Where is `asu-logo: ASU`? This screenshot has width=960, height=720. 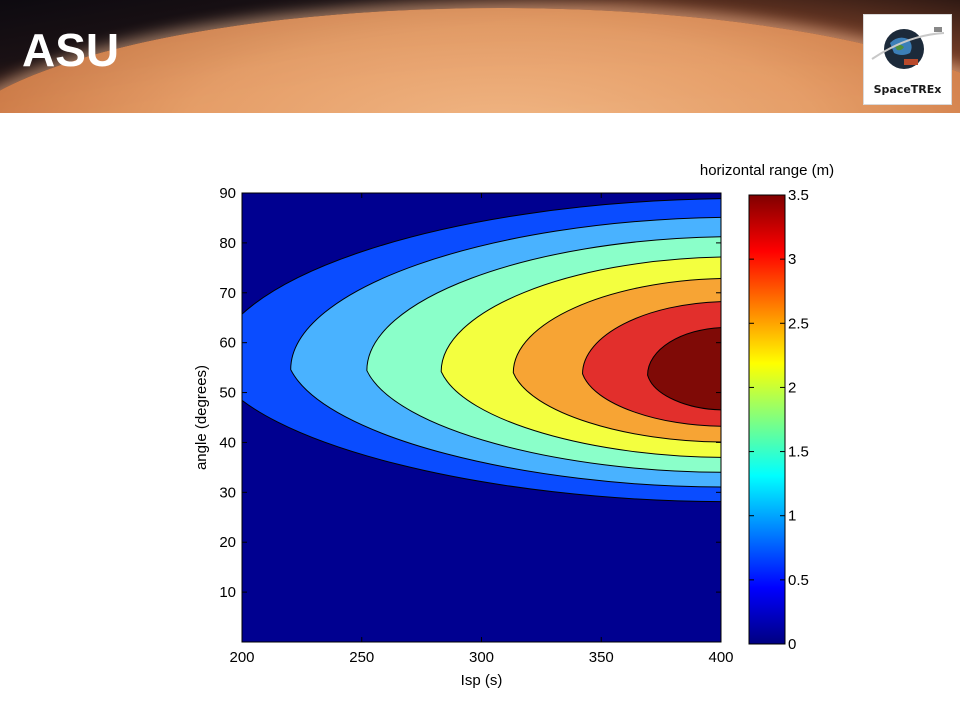 asu-logo: ASU is located at coordinates (70, 48).